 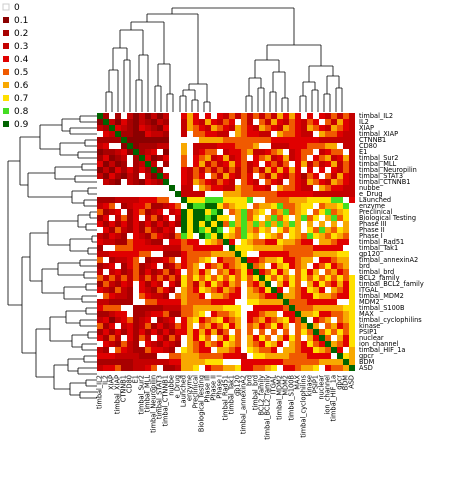 What do you see at coordinates (21, 125) in the screenshot?
I see `legend-label: 0.9` at bounding box center [21, 125].